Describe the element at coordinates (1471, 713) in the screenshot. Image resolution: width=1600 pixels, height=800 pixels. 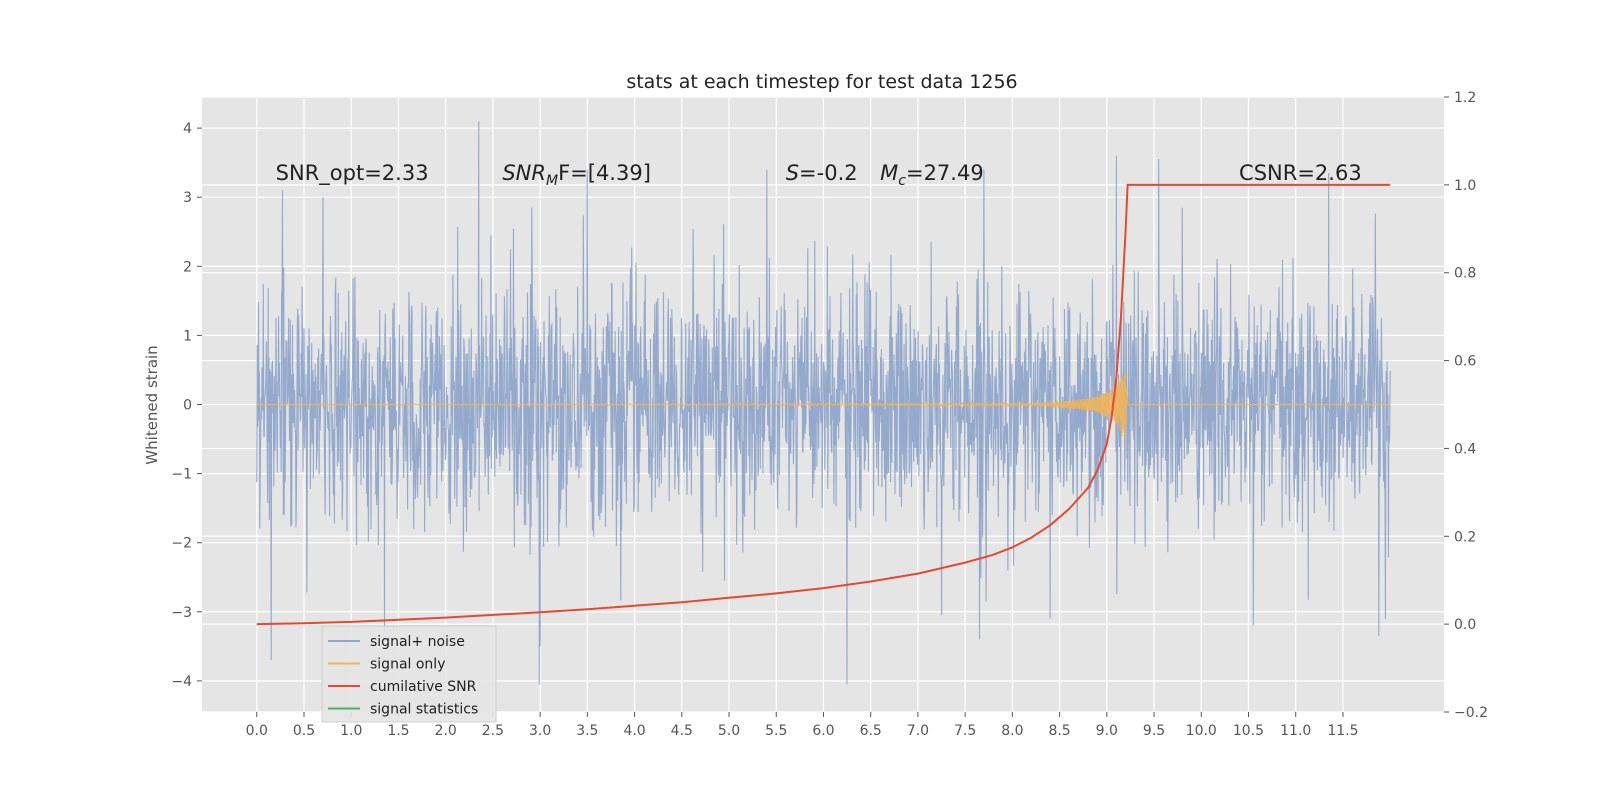
I see `y2-tick-label: −0.2` at that location.